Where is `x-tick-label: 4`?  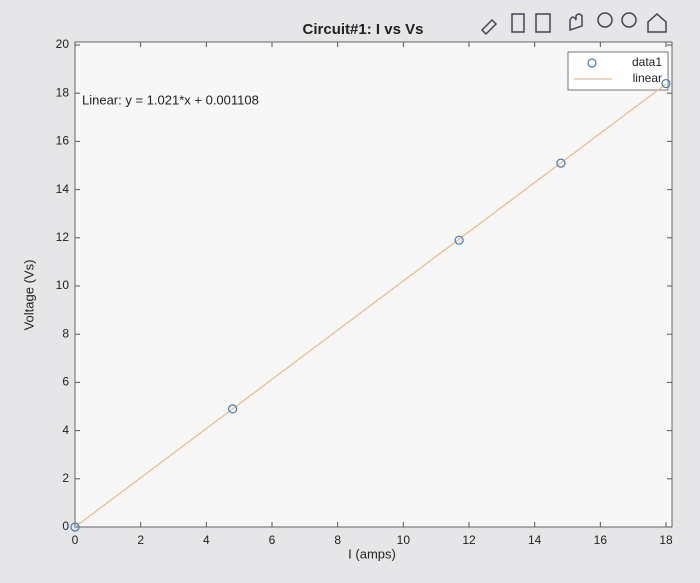 x-tick-label: 4 is located at coordinates (206, 540).